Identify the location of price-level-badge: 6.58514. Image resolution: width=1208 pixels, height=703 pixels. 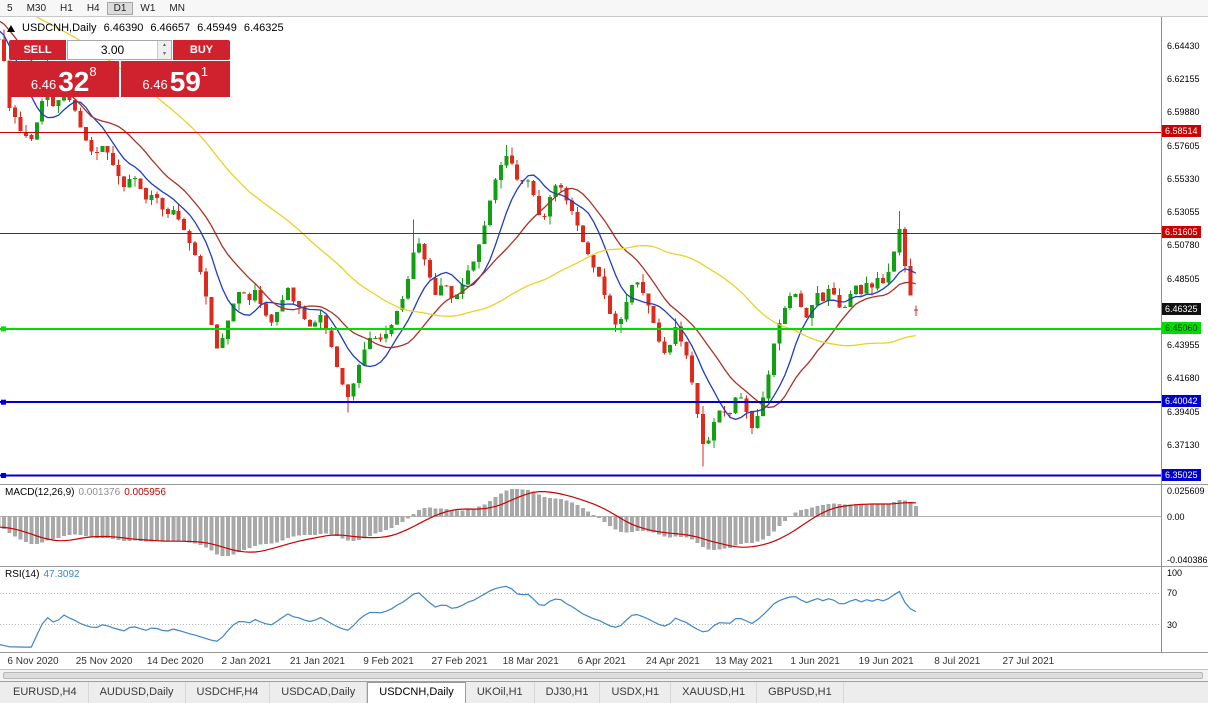
(1181, 131).